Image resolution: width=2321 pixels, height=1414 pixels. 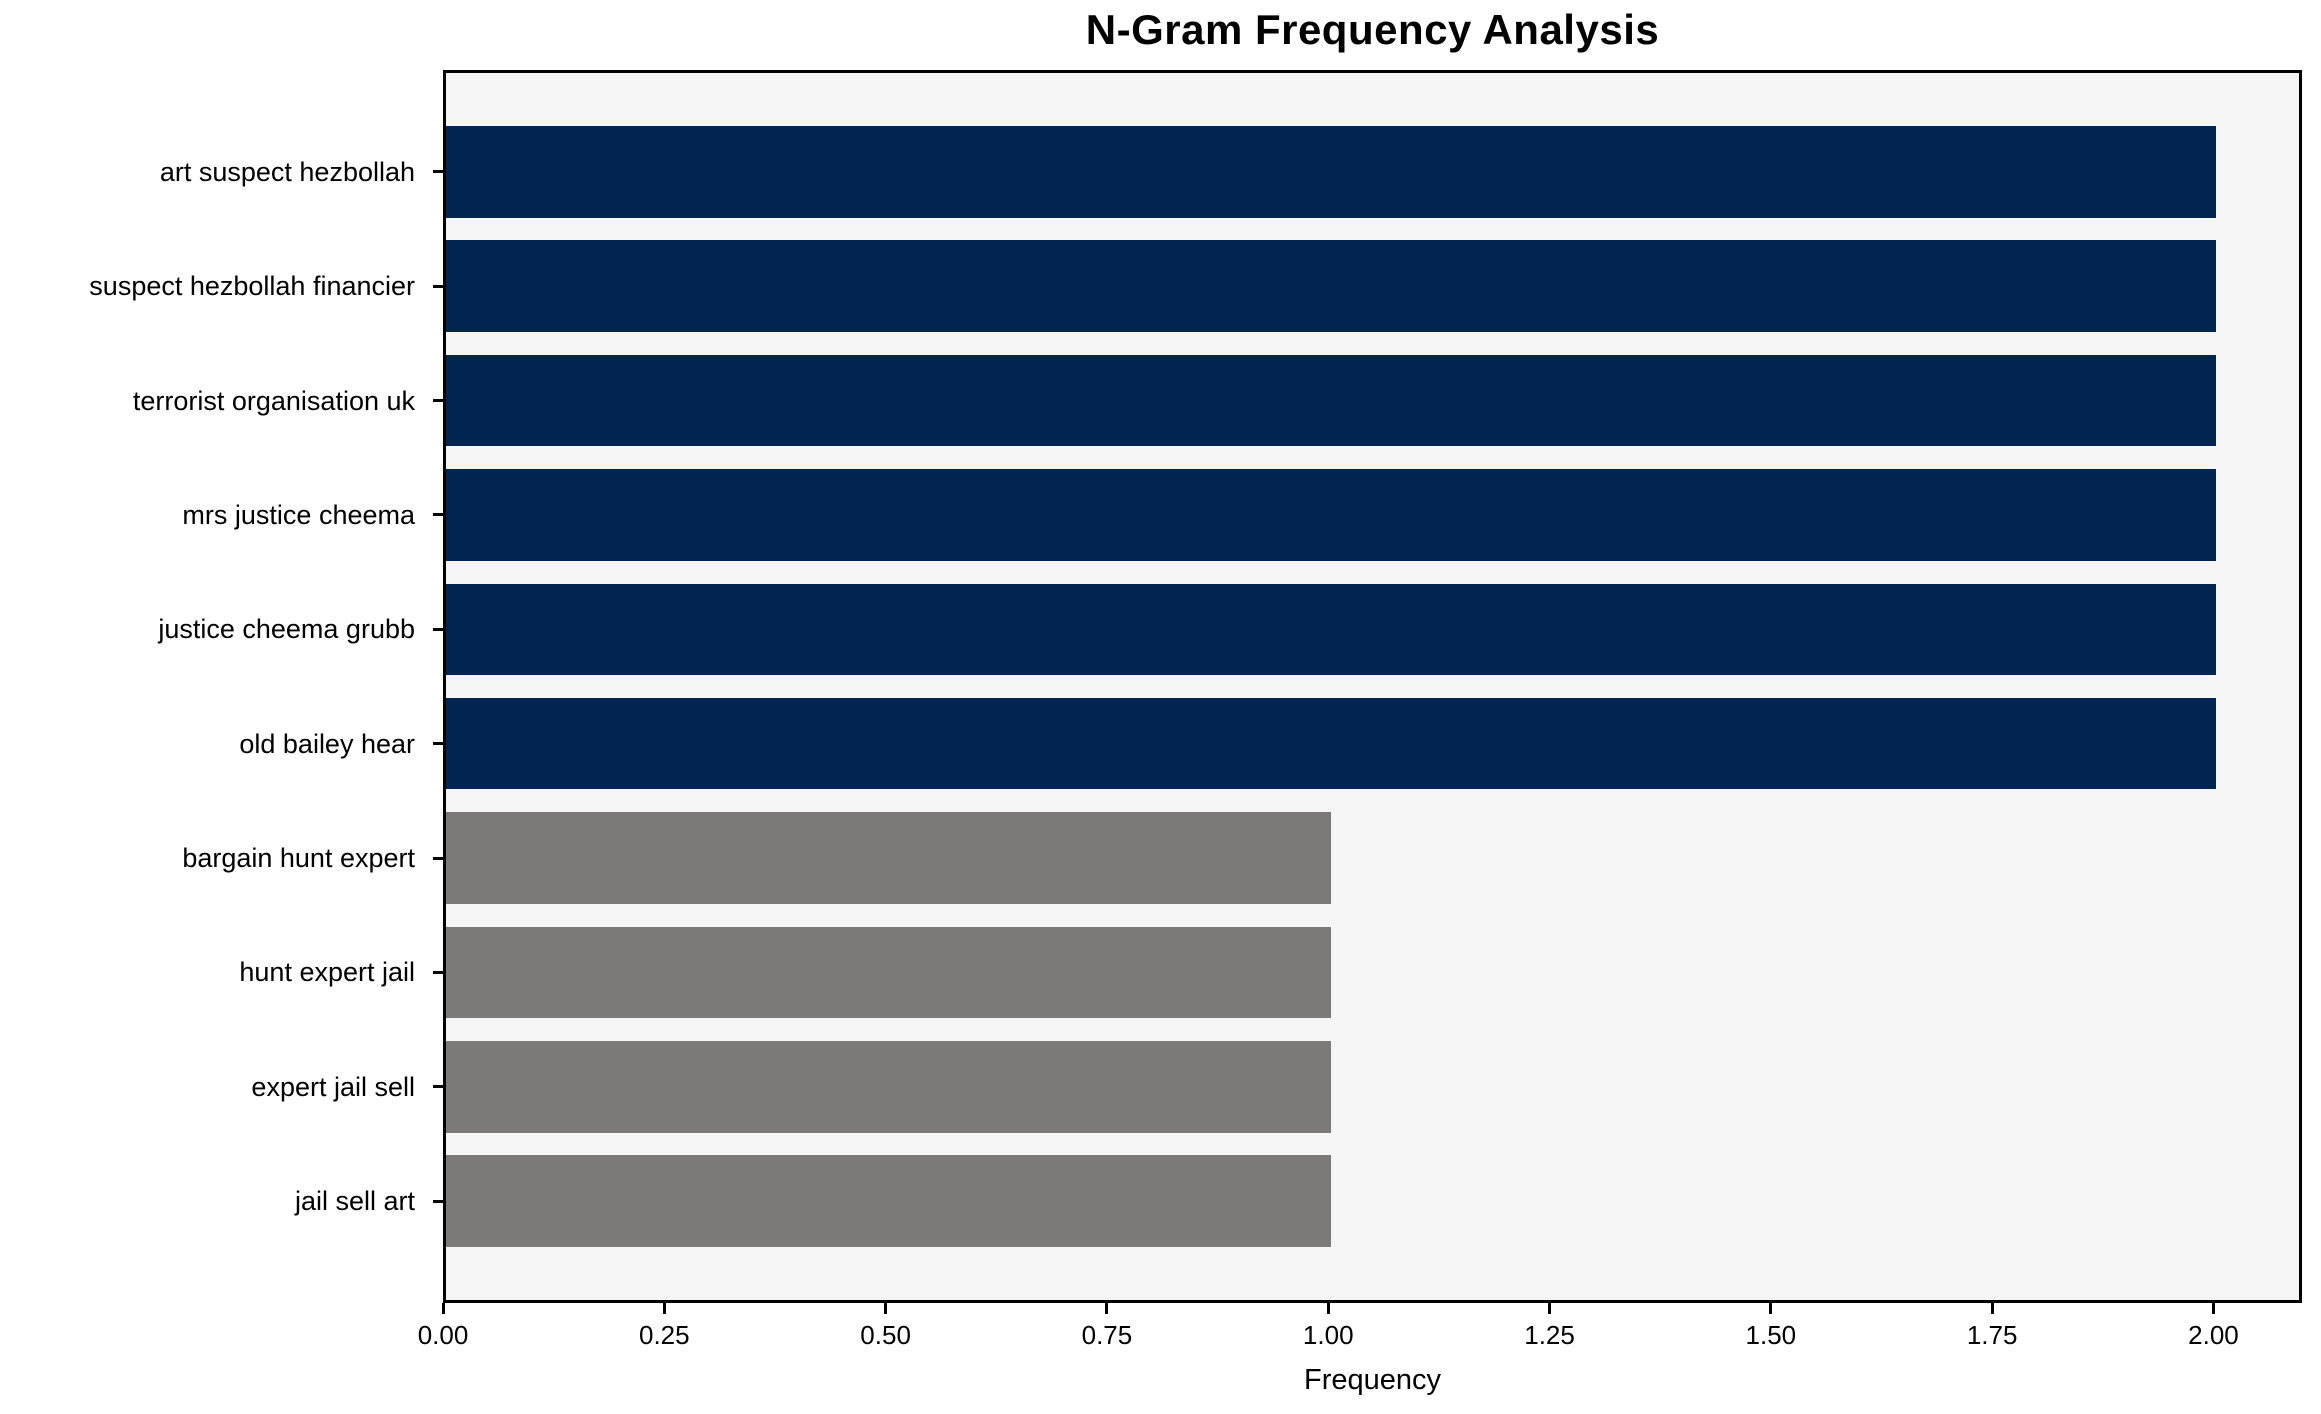 What do you see at coordinates (889, 1201) in the screenshot?
I see `bar-jail-sell-art` at bounding box center [889, 1201].